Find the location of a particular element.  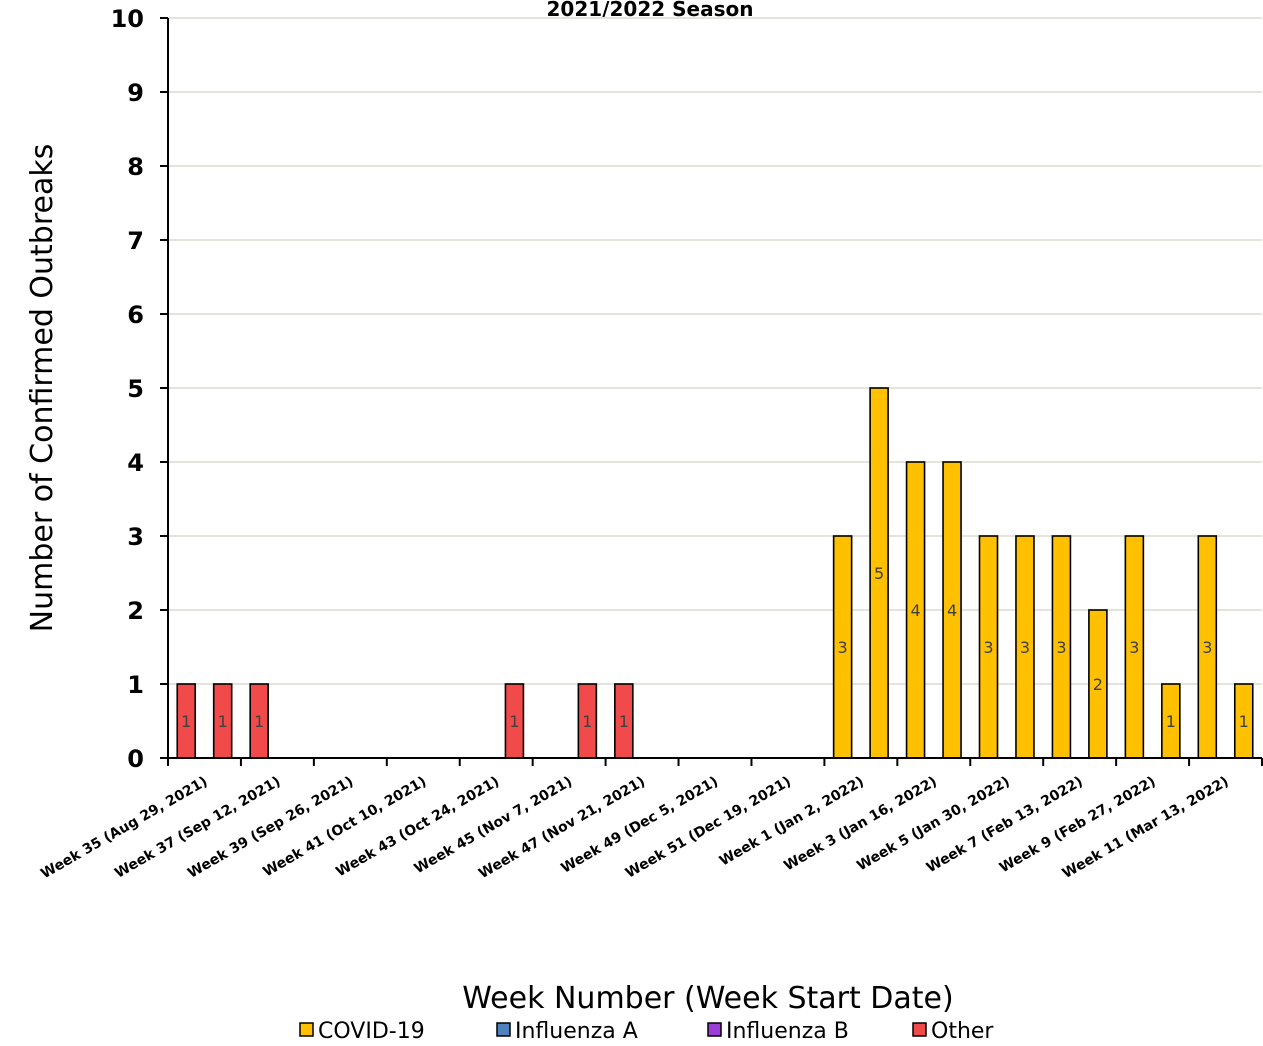

y-tick-label: 10 is located at coordinates (127, 19).